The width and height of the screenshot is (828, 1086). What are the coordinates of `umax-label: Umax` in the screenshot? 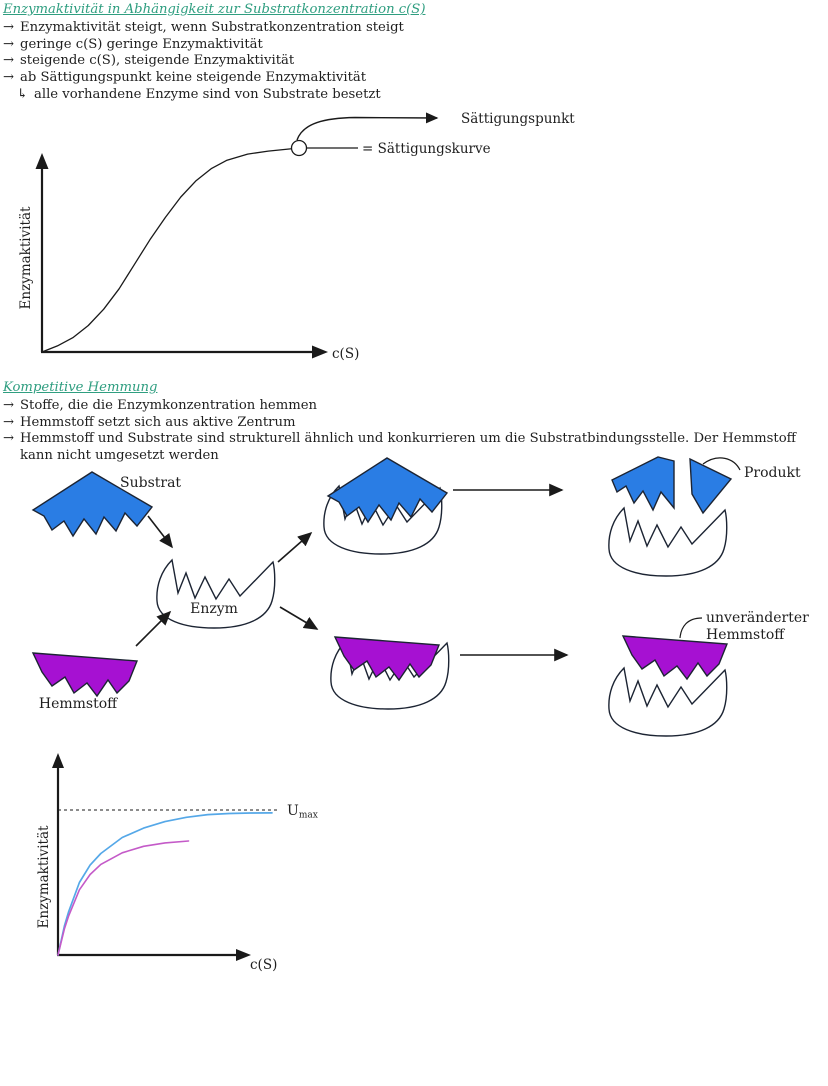 It's located at (302, 812).